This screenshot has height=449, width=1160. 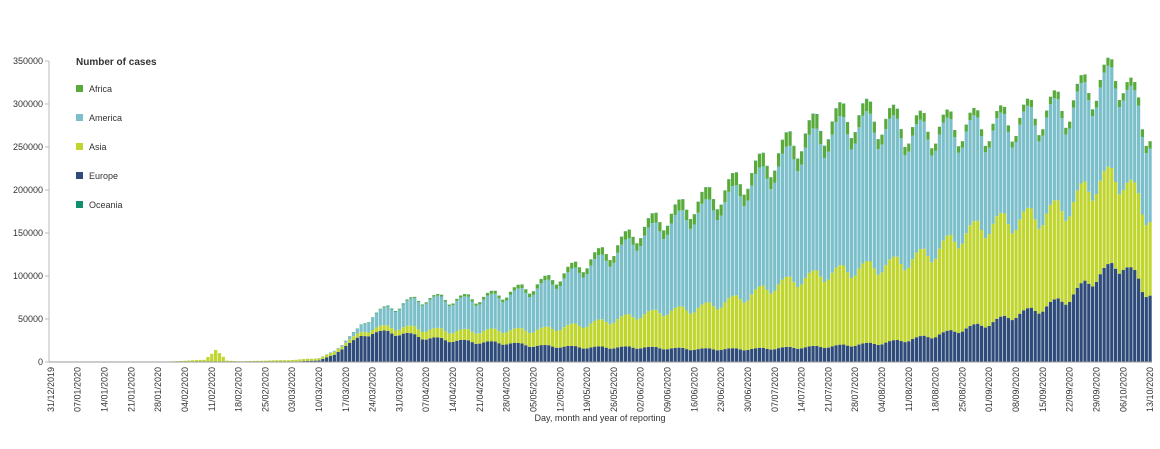 What do you see at coordinates (1070, 389) in the screenshot?
I see `x-tick-label: 22/09/2020` at bounding box center [1070, 389].